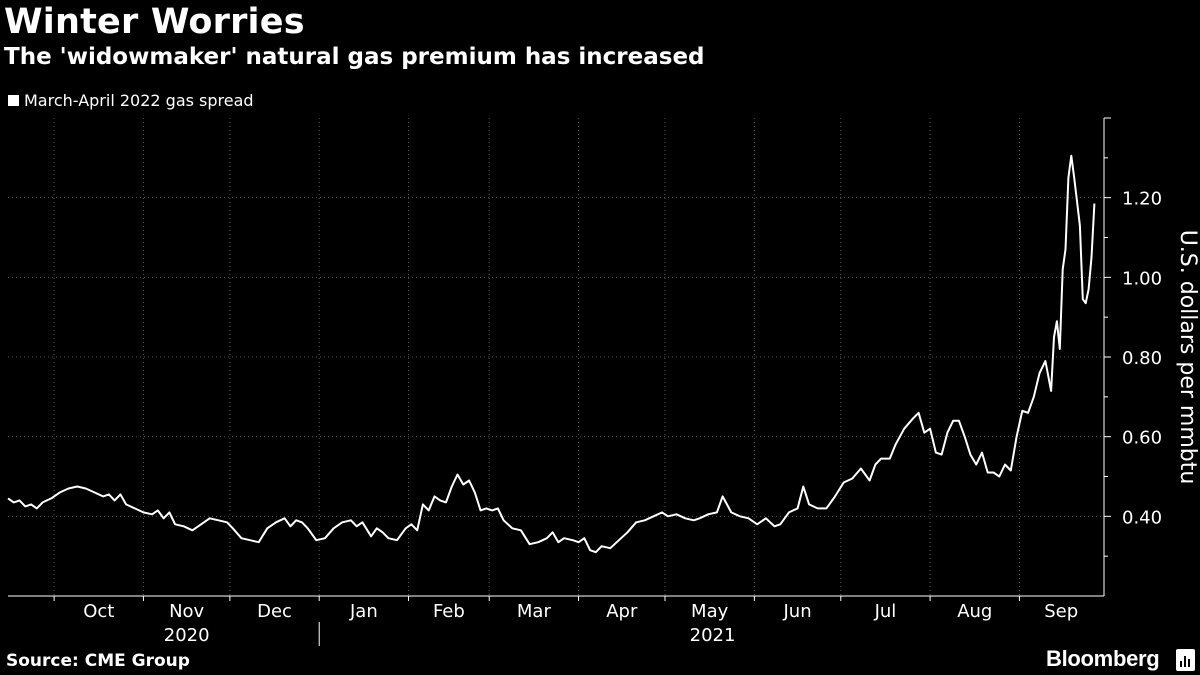 The width and height of the screenshot is (1200, 675). What do you see at coordinates (187, 635) in the screenshot?
I see `year-label: 2020` at bounding box center [187, 635].